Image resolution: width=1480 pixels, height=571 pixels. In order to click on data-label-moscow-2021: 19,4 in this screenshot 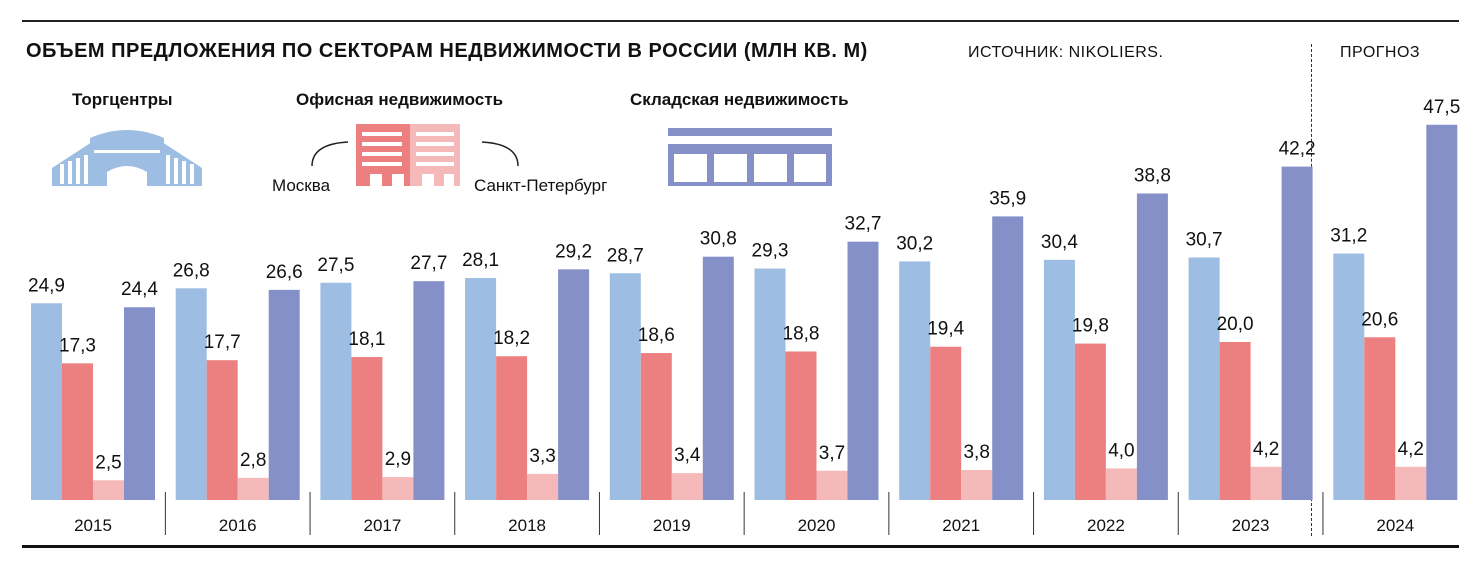, I will do `click(945, 329)`.